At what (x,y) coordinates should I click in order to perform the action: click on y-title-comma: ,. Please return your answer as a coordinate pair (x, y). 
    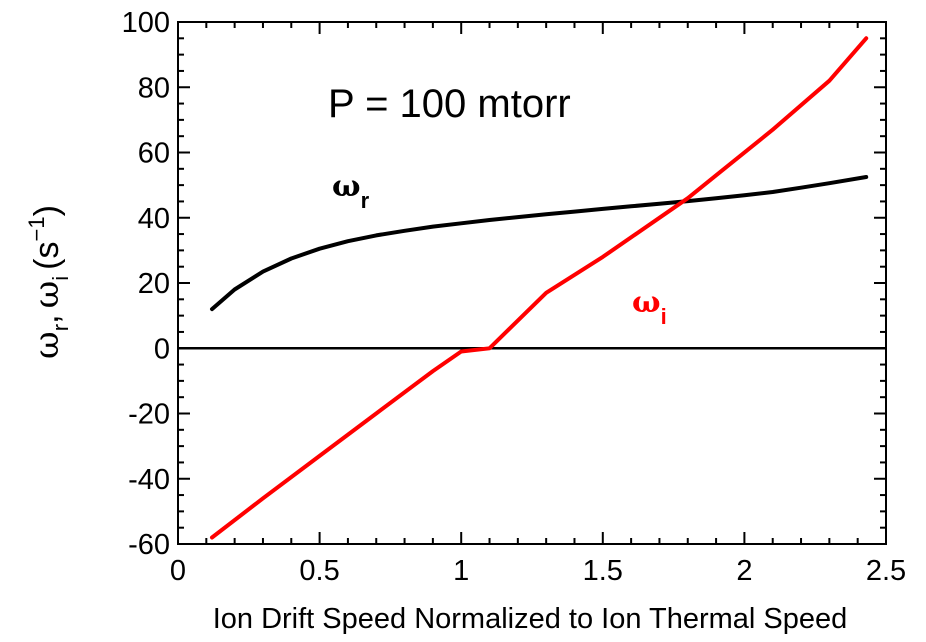
    Looking at the image, I should click on (47, 318).